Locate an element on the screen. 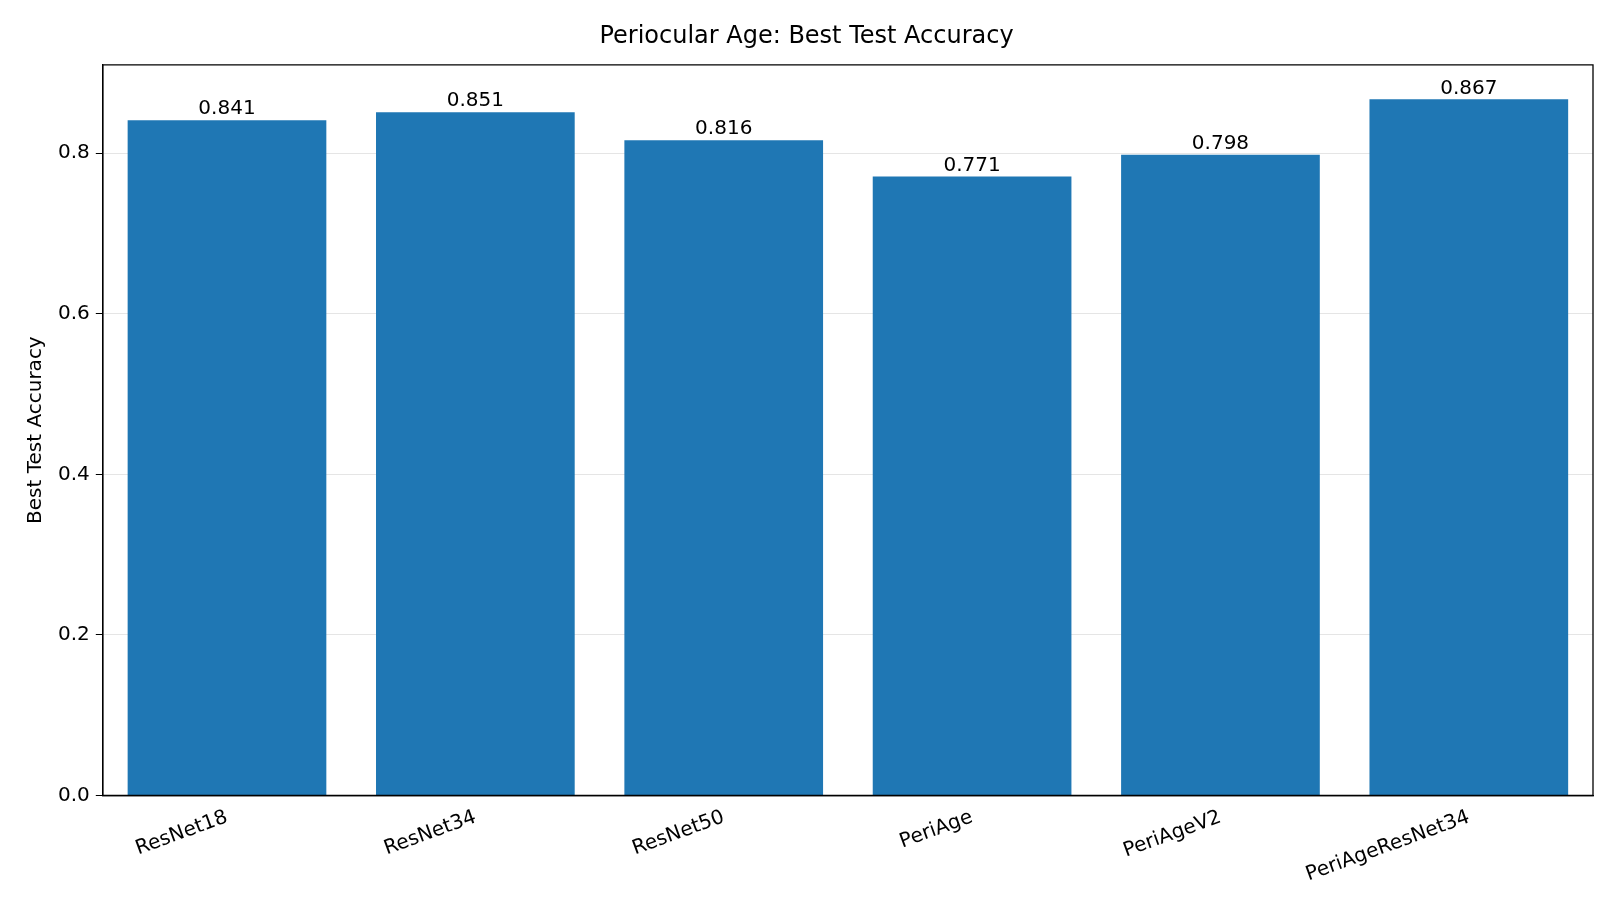 Image resolution: width=1620 pixels, height=900 pixels. y-tick-label: 0.6 is located at coordinates (73, 311).